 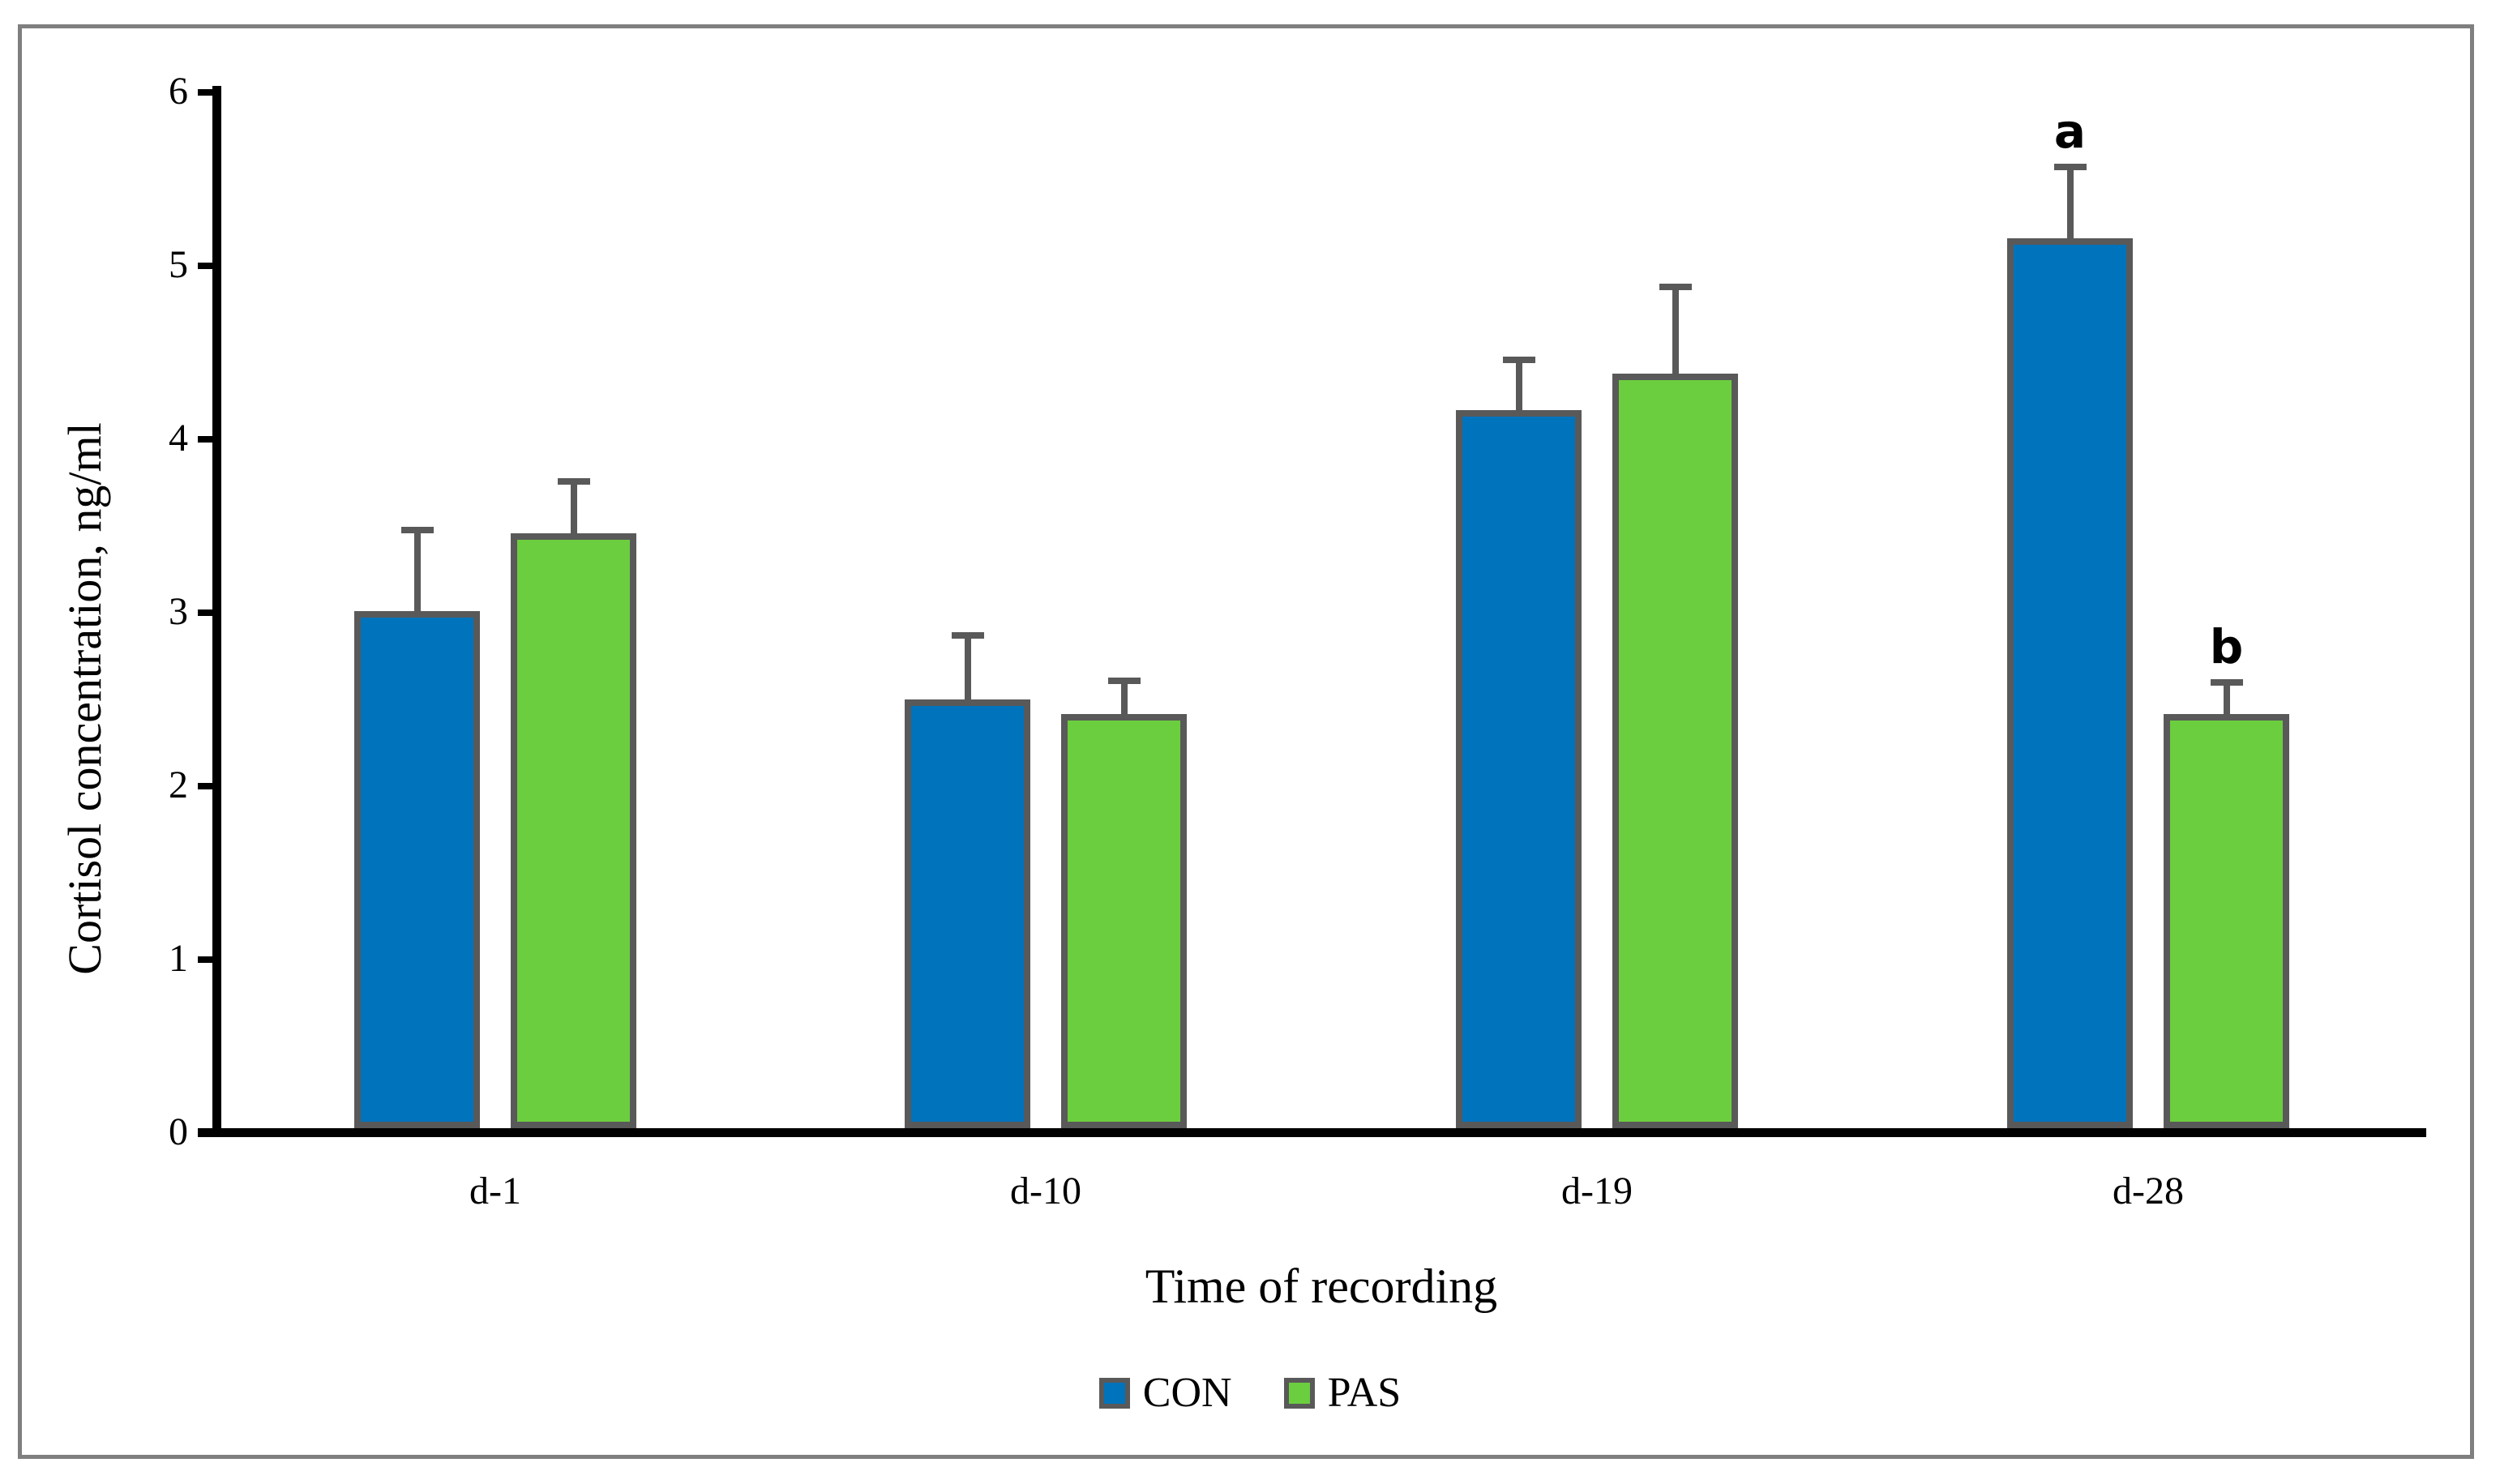 I want to click on x-category-label: d-19, so click(x=1597, y=1191).